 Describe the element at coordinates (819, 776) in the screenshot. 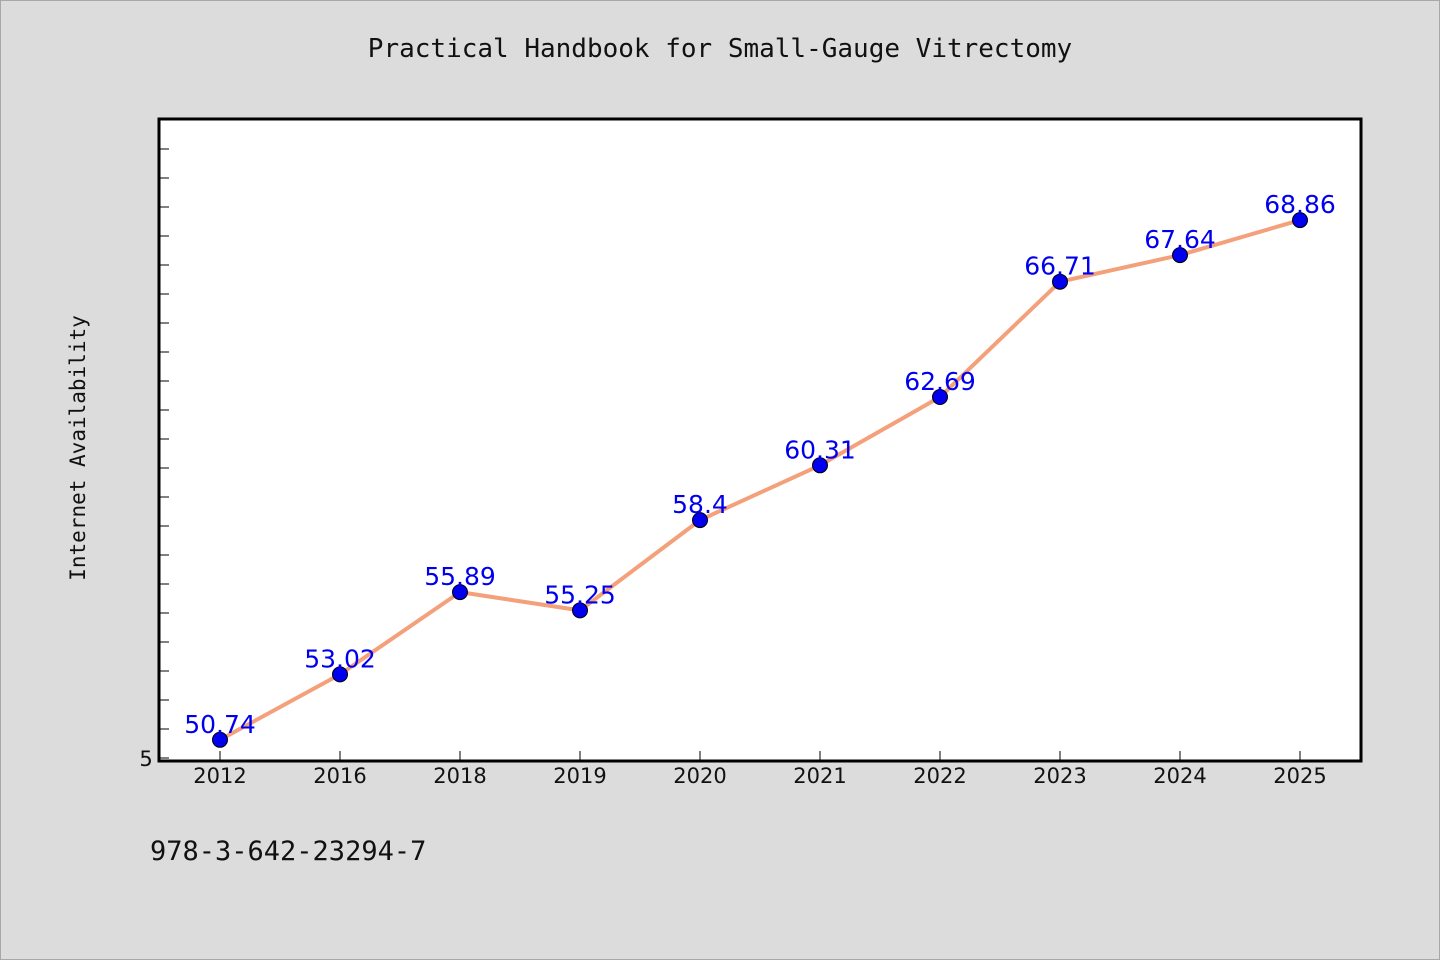

I see `x-tick-label: 2021` at that location.